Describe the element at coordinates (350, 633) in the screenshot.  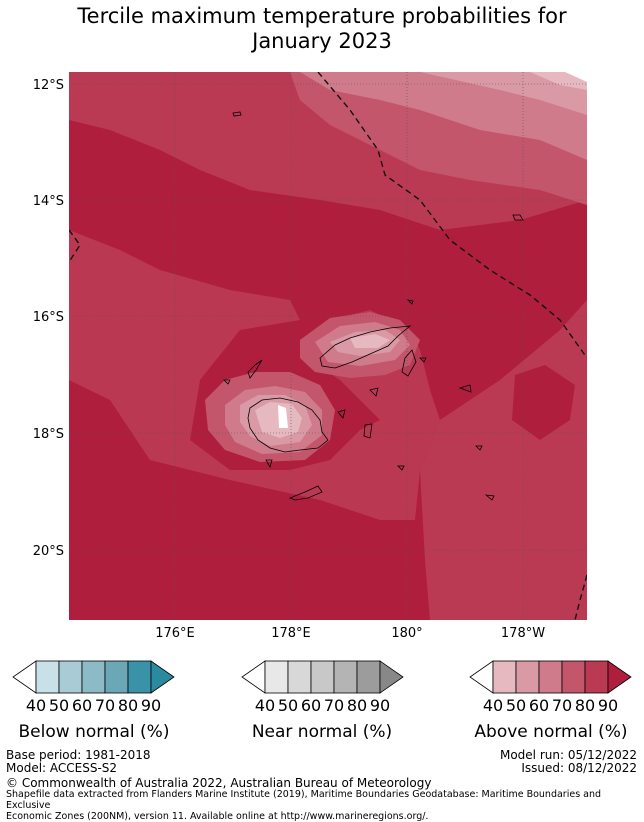
I see `lon-labels: 176°E 178°E 180° 178°W` at that location.